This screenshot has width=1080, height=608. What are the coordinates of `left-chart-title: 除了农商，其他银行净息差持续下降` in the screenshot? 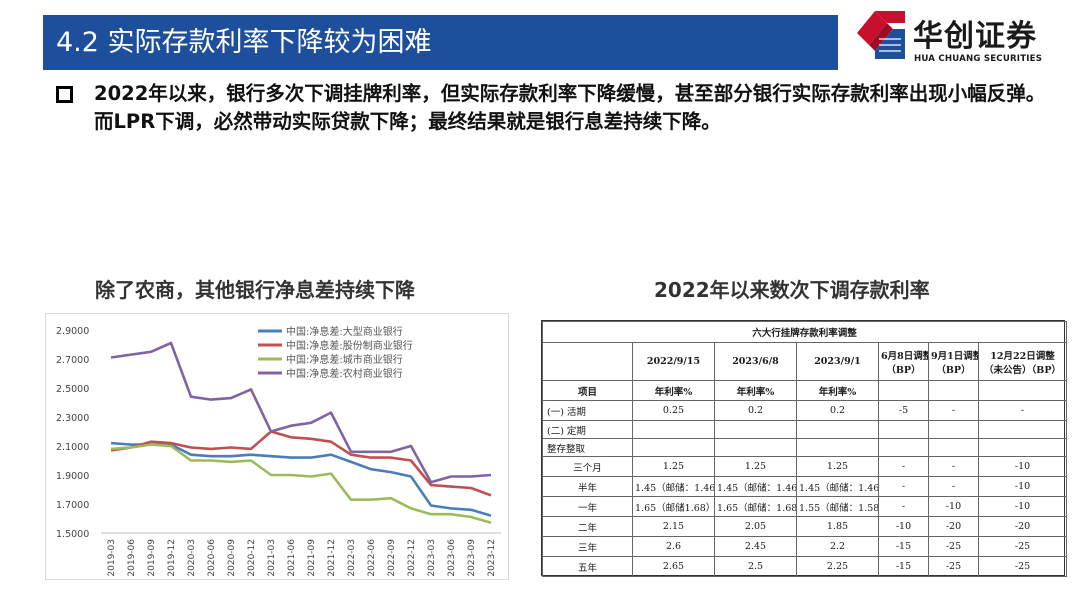 It's located at (255, 290).